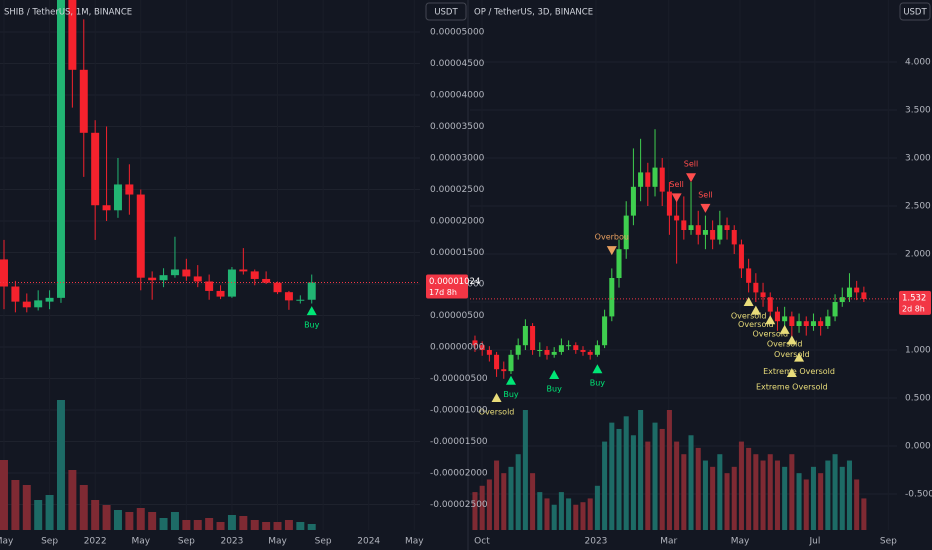 The height and width of the screenshot is (550, 932). Describe the element at coordinates (457, 33) in the screenshot. I see `y-tick-label: 0.00005000` at that location.